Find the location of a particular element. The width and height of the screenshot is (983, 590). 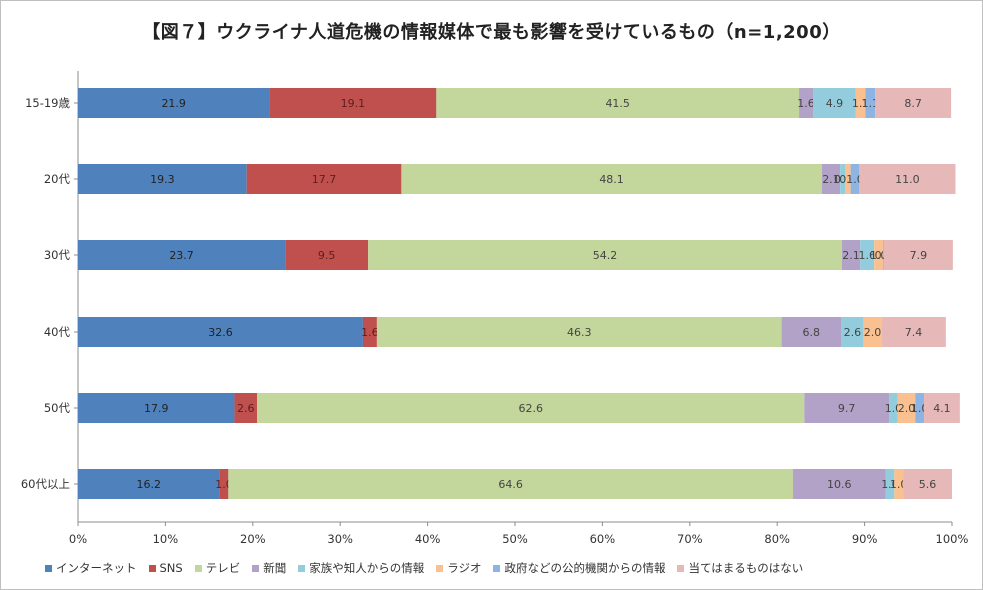

data-label: 10.6 is located at coordinates (839, 484).